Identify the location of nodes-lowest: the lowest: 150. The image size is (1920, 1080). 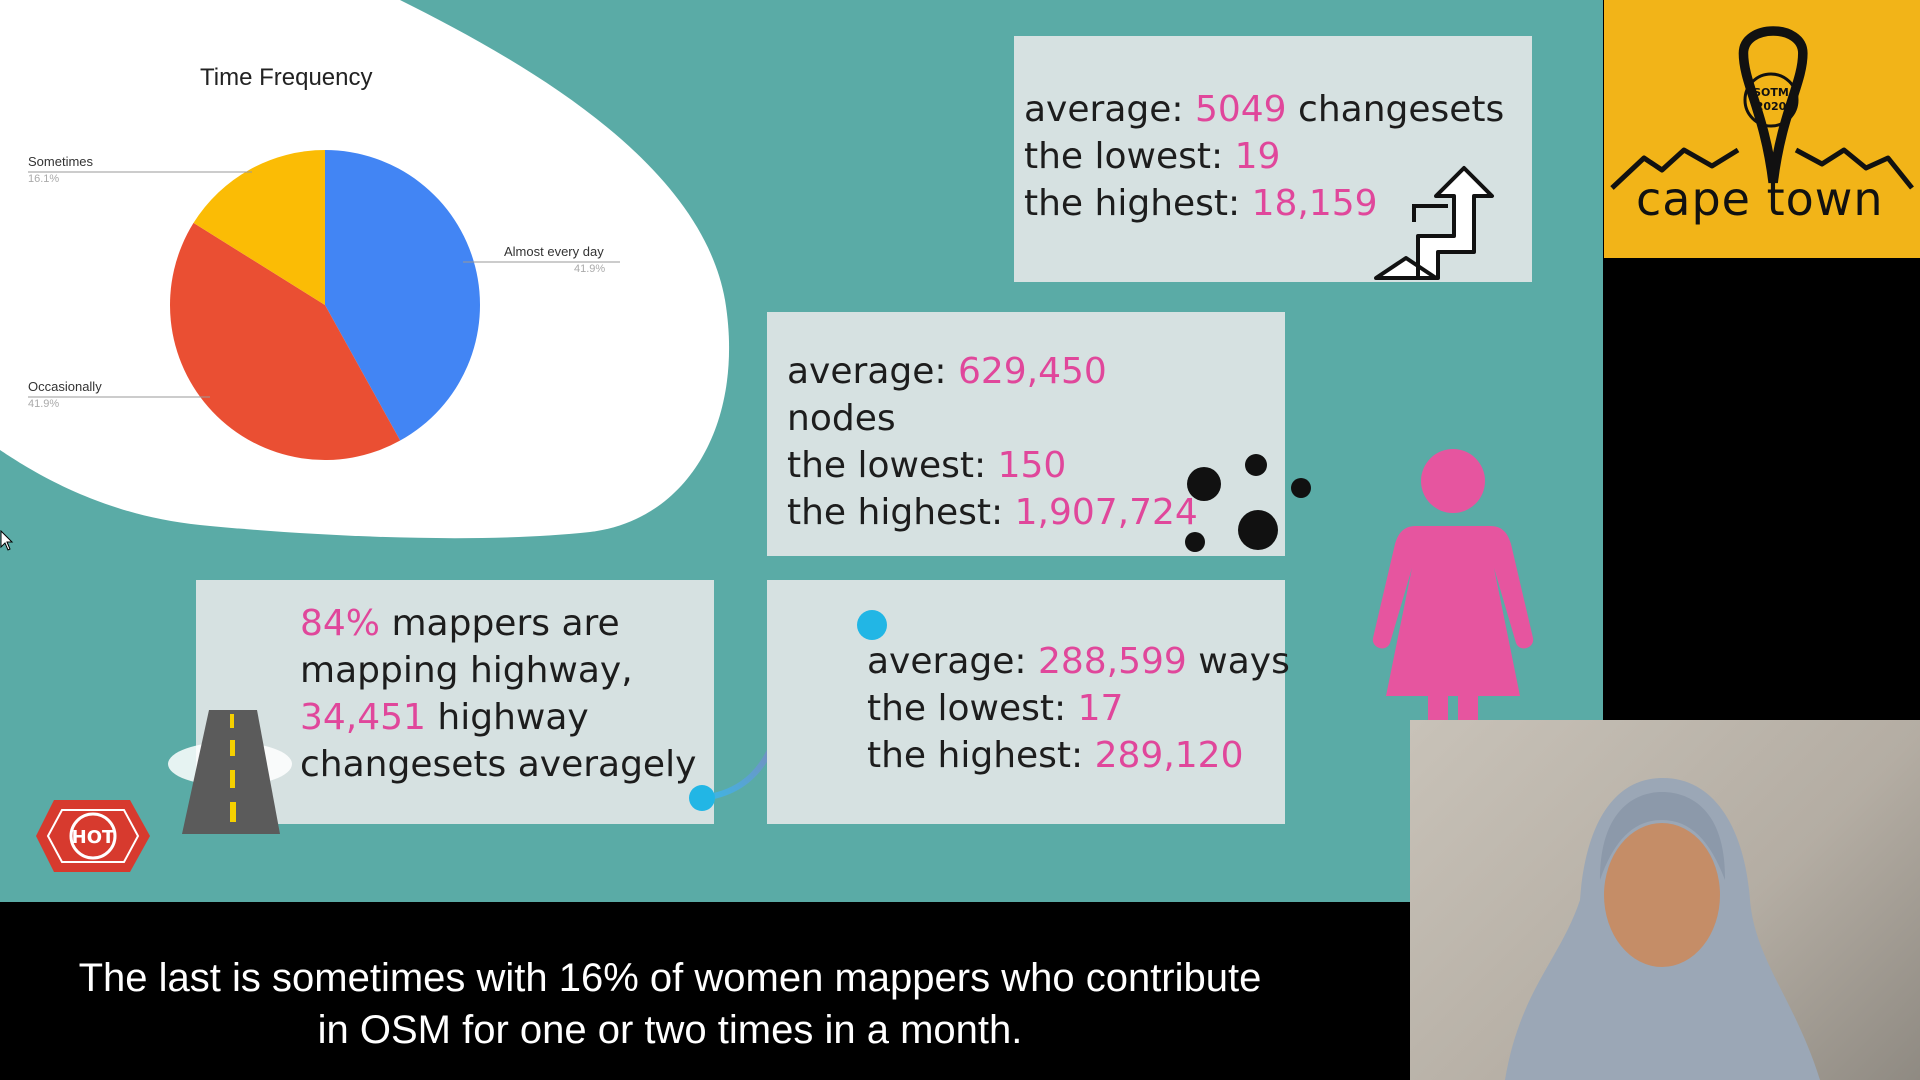
(927, 465).